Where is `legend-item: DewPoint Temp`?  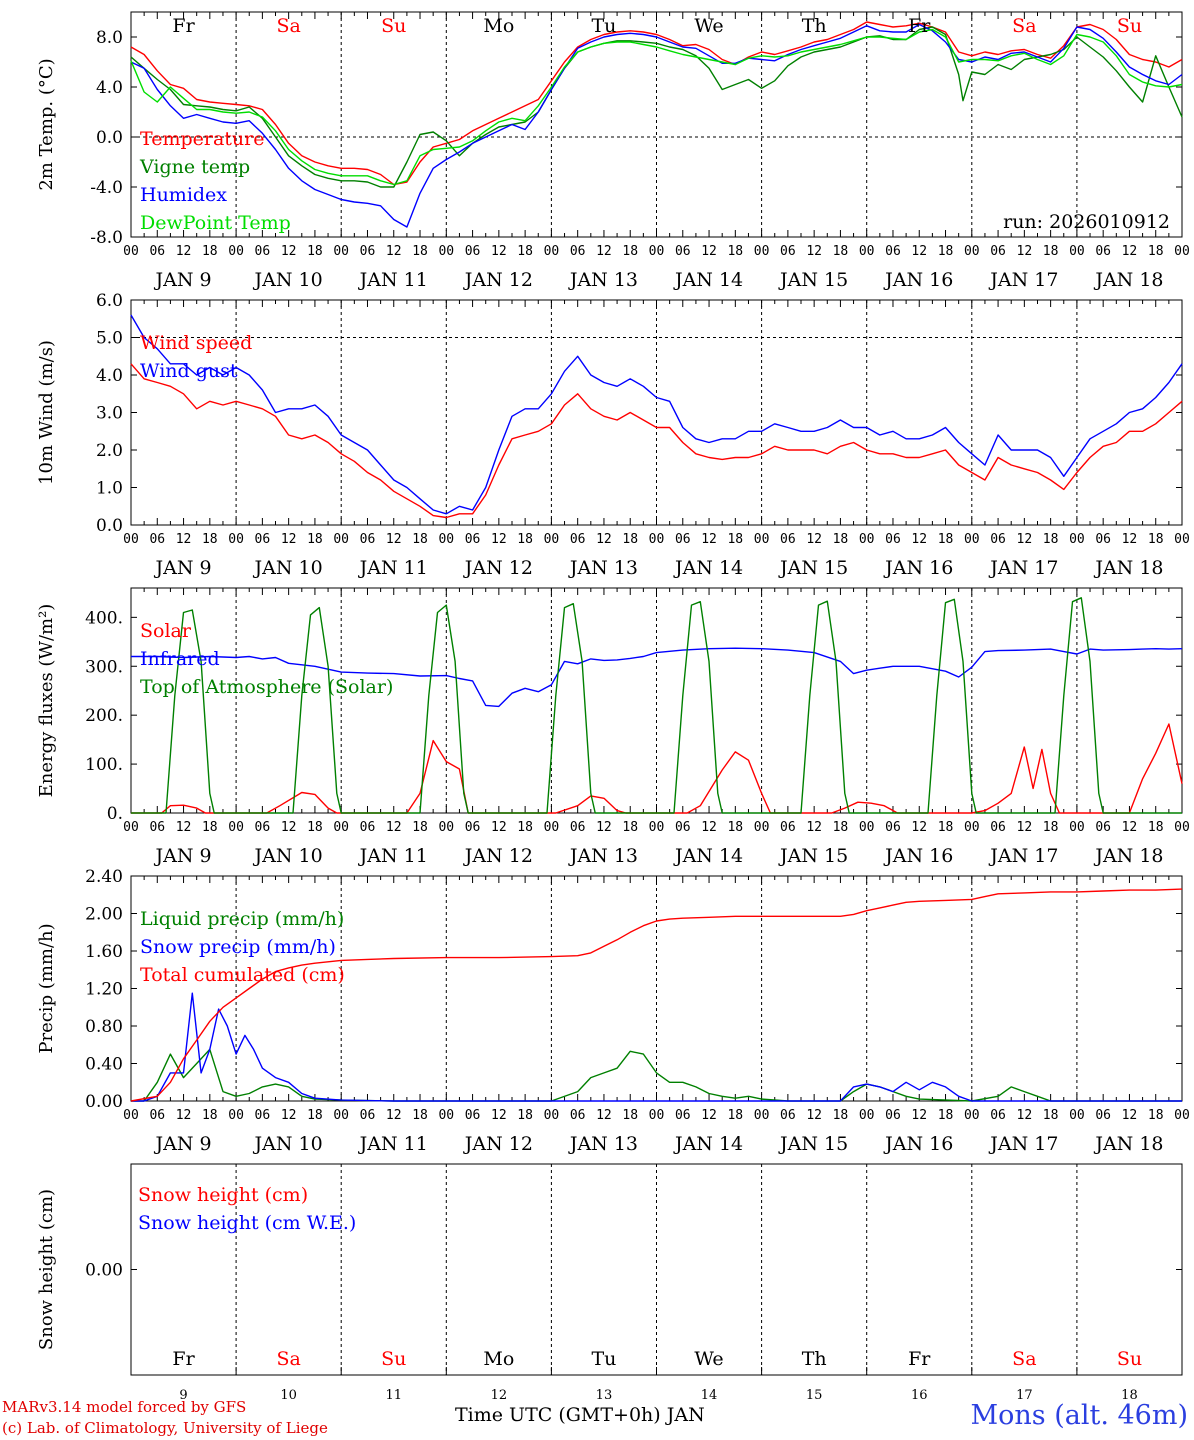
legend-item: DewPoint Temp is located at coordinates (215, 223).